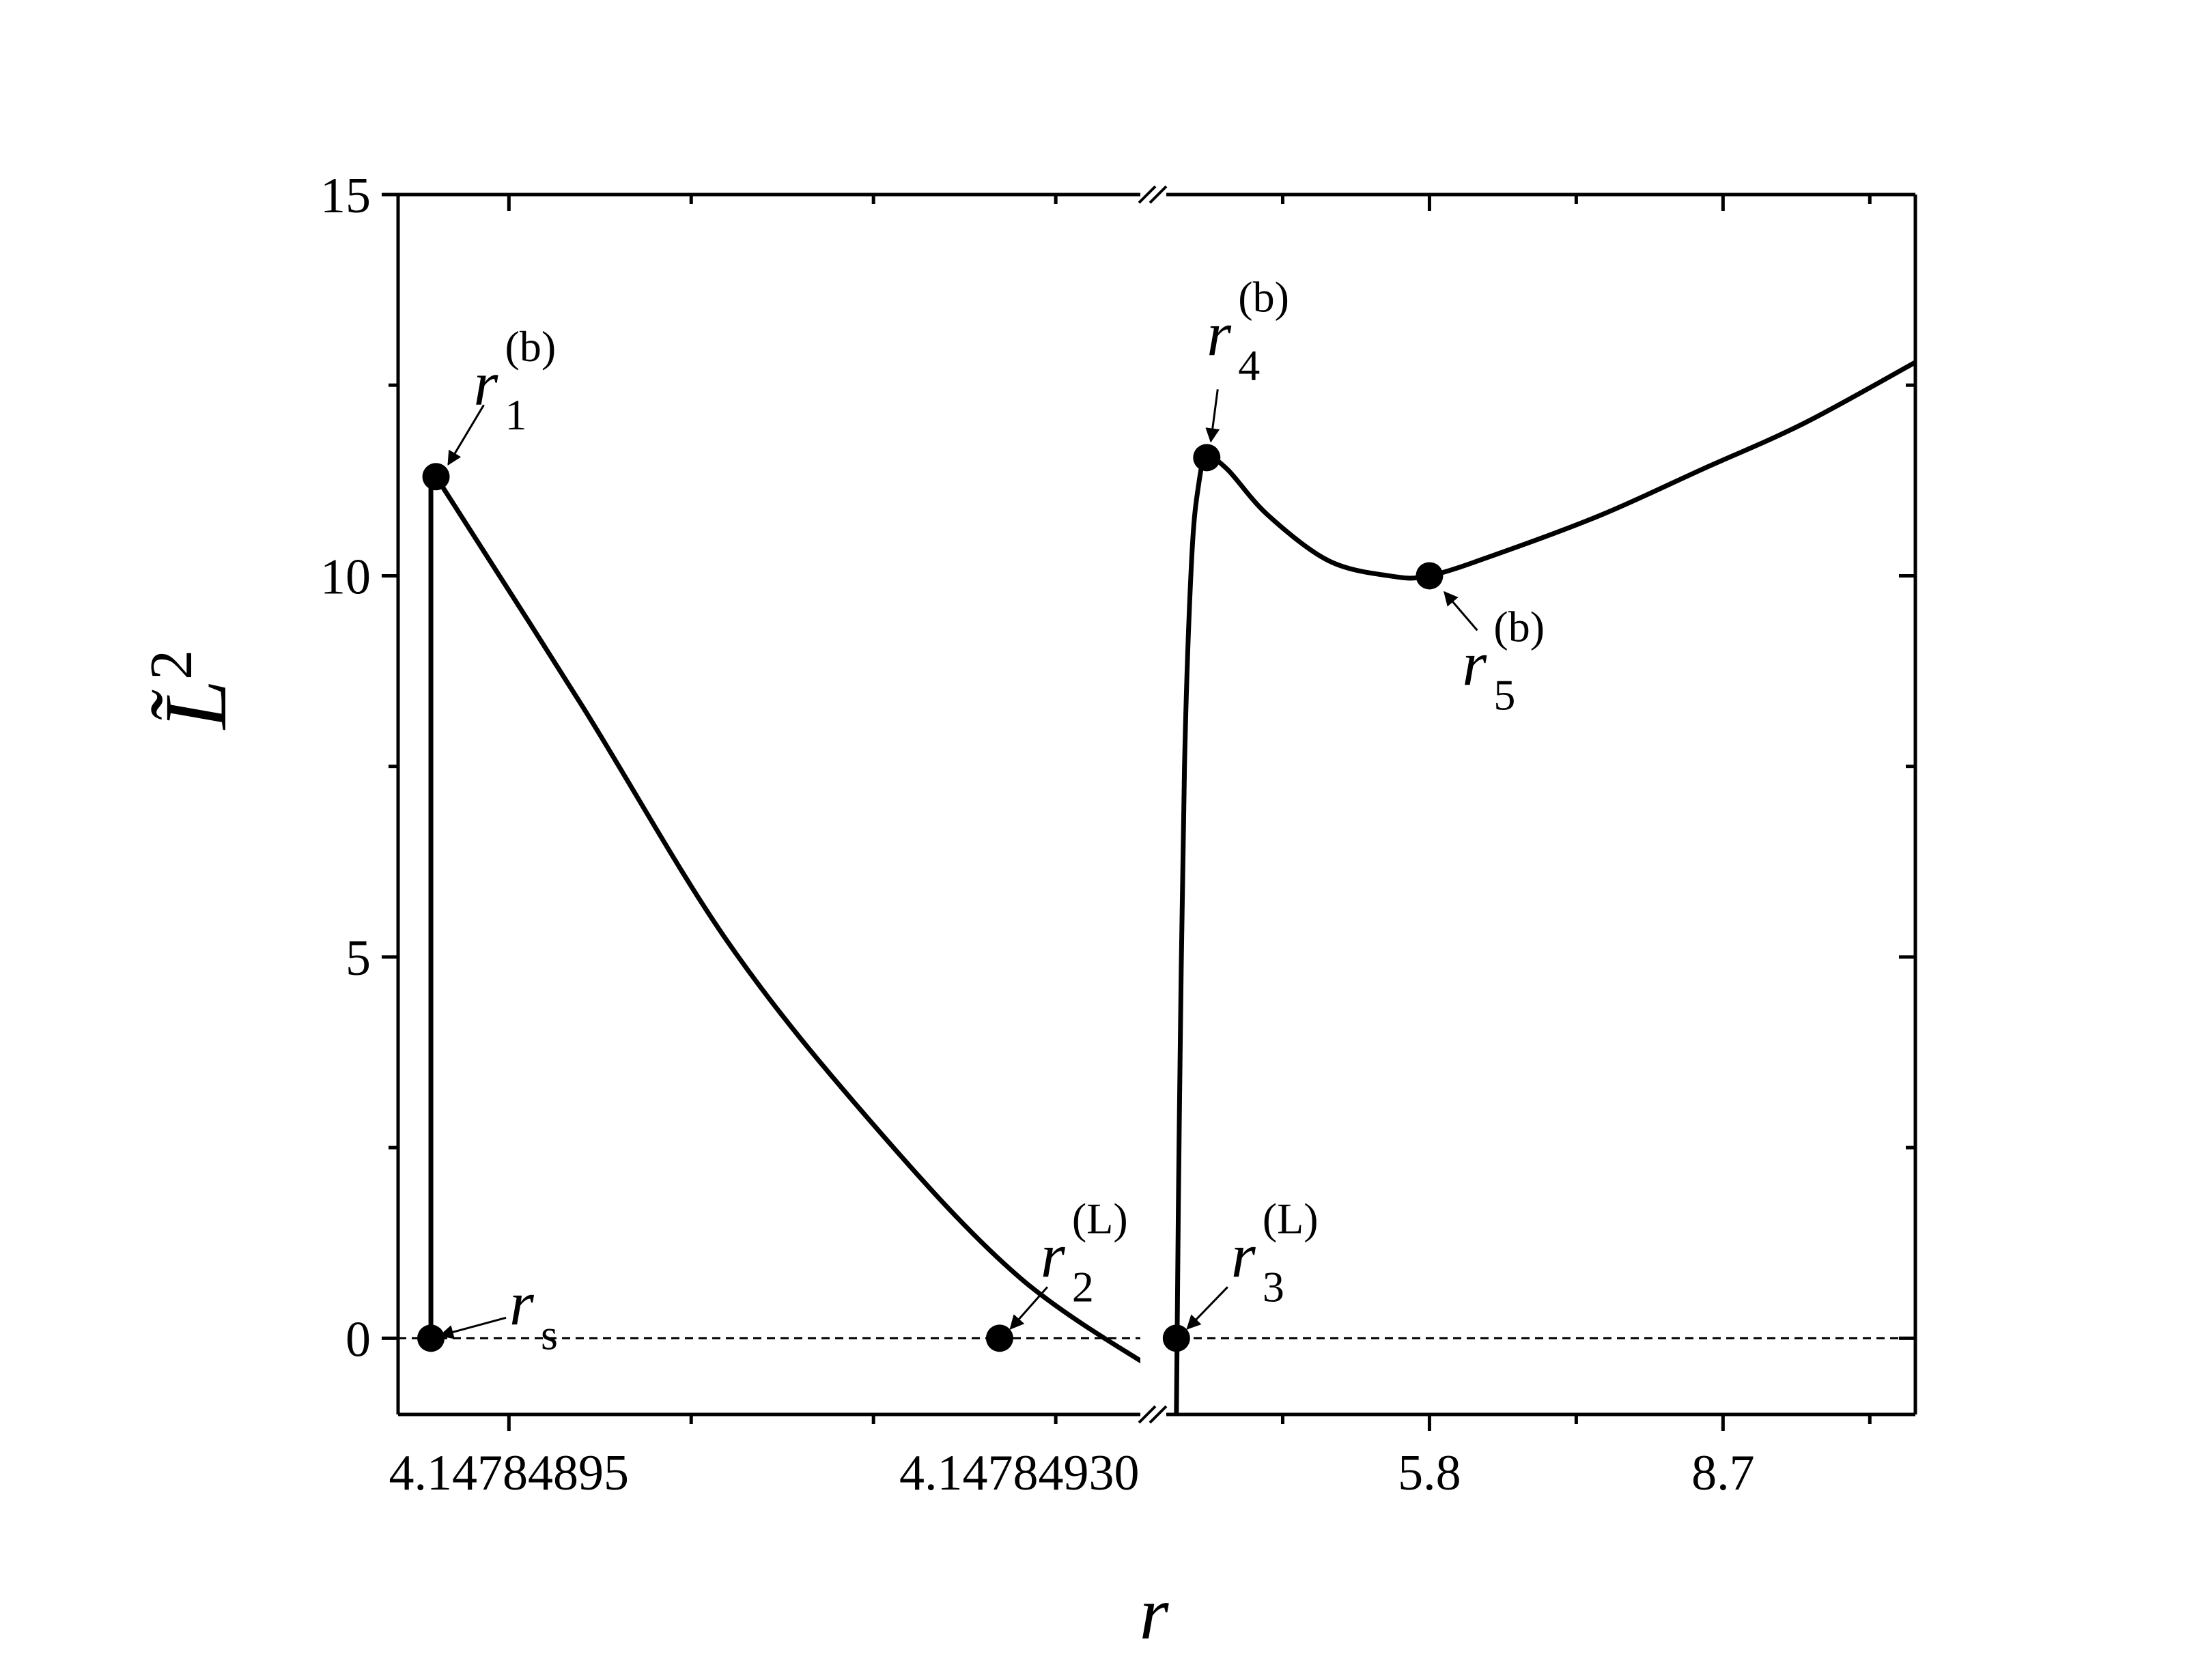 The image size is (2196, 1680). What do you see at coordinates (1430, 1473) in the screenshot?
I see `x-tick-label-right-0: 5.8` at bounding box center [1430, 1473].